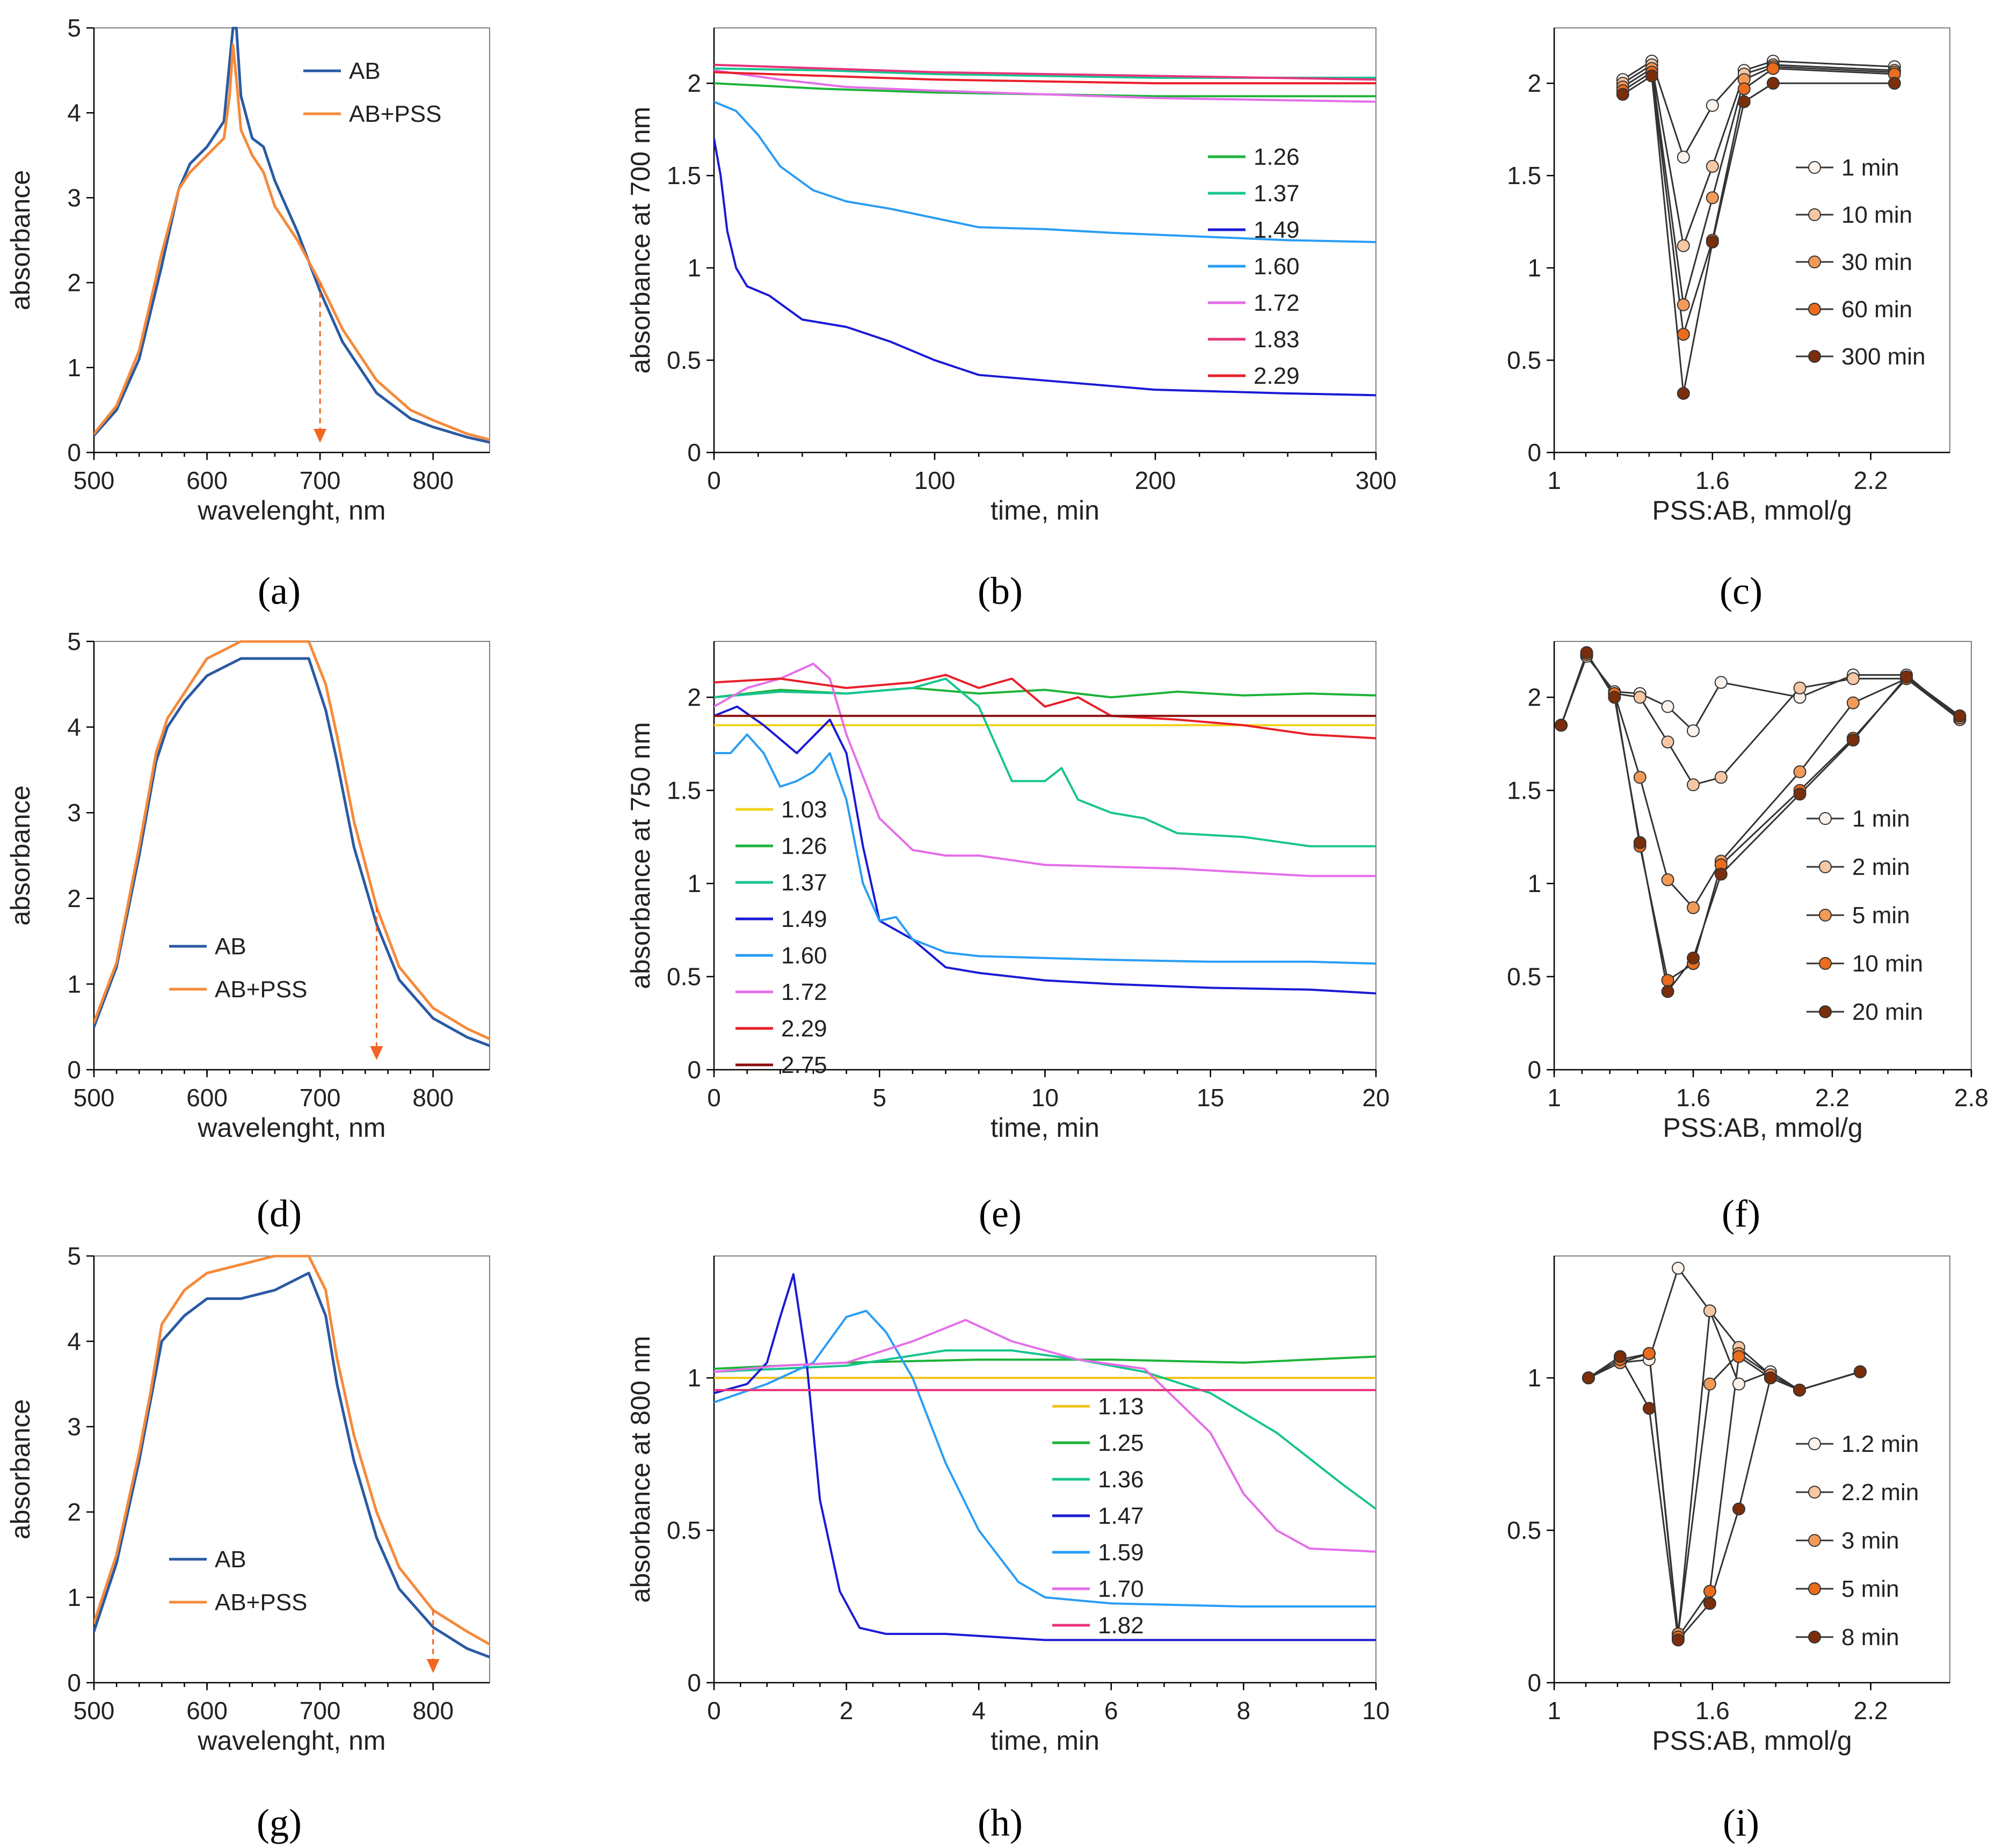 The height and width of the screenshot is (1848, 2003). I want to click on legend-entry: 10 min, so click(1887, 964).